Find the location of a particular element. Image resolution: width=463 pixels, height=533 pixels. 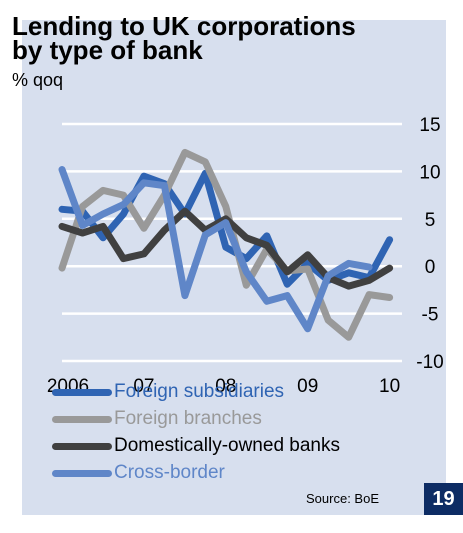

x-tick-label: 10 is located at coordinates (389, 386).